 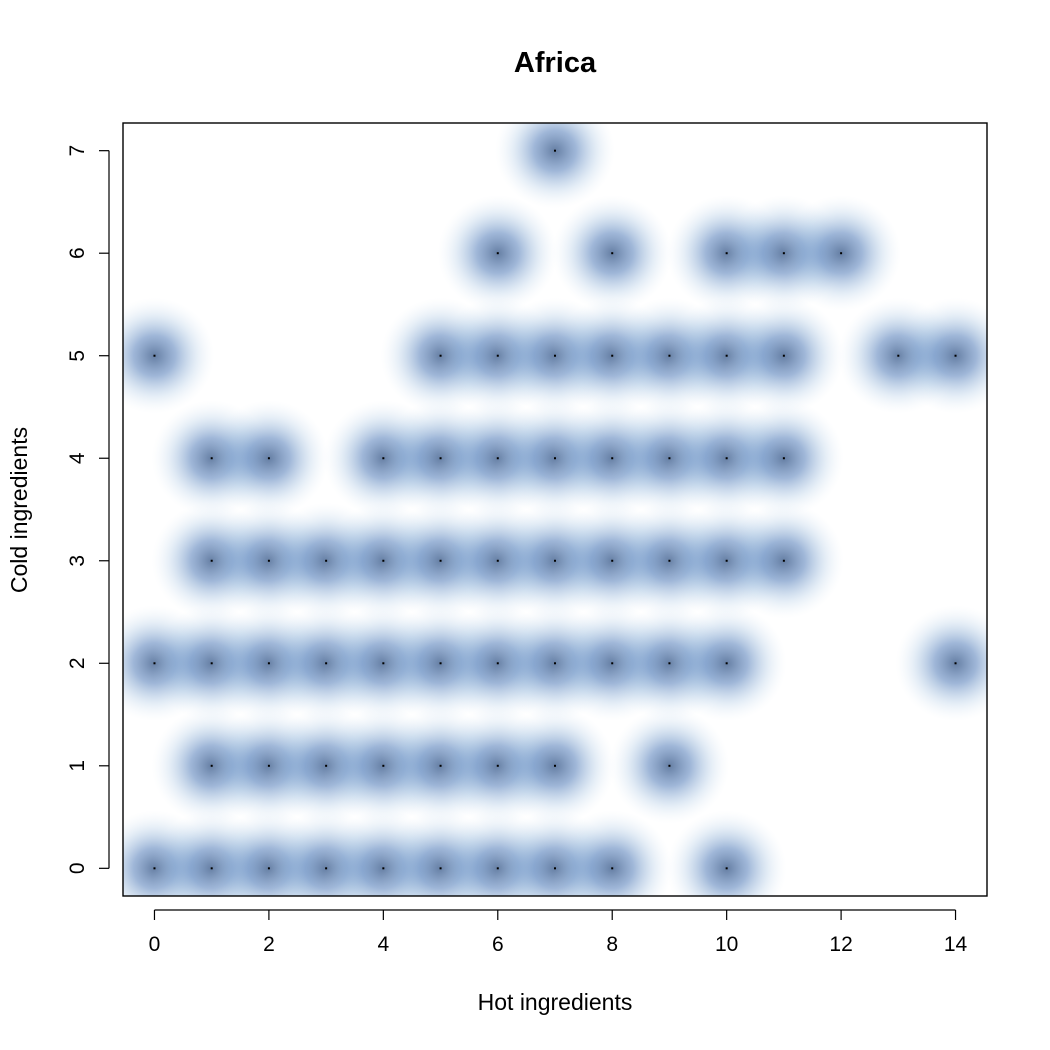 What do you see at coordinates (77, 663) in the screenshot?
I see `y-tick-label-2: 2` at bounding box center [77, 663].